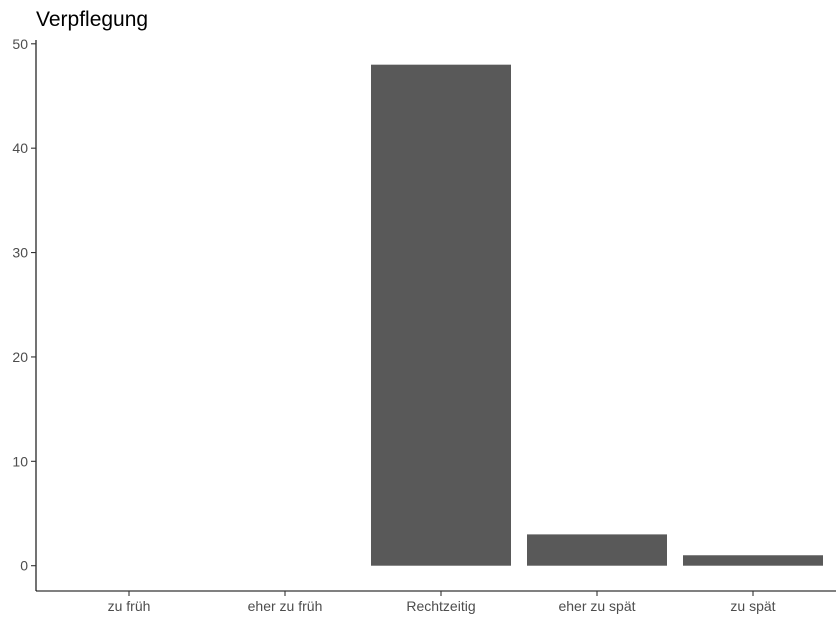 This screenshot has width=836, height=617. Describe the element at coordinates (752, 606) in the screenshot. I see `x-tick-label-4: zu spät` at that location.